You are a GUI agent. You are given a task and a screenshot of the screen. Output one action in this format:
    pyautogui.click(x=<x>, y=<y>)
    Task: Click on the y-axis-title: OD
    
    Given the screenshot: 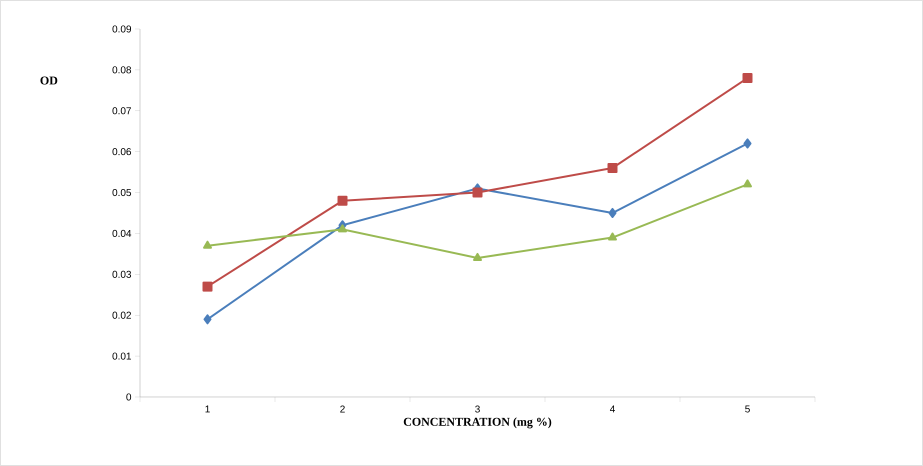 What is the action you would take?
    pyautogui.click(x=49, y=80)
    